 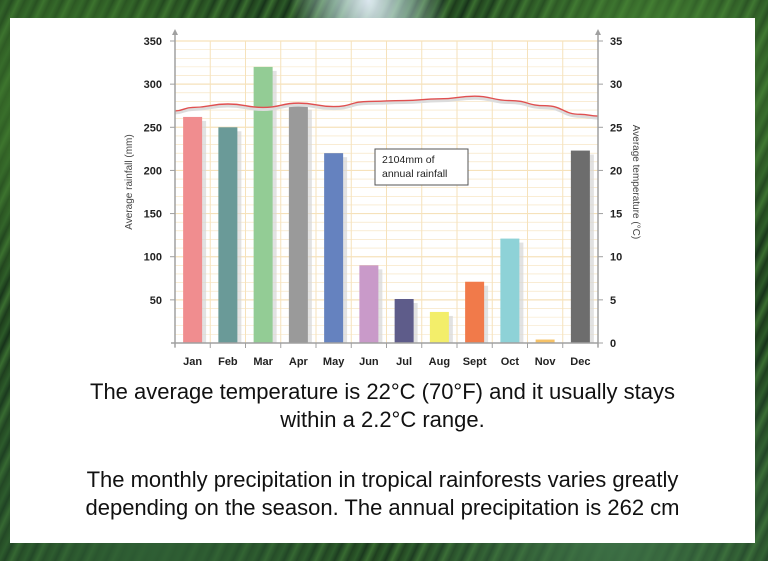 What do you see at coordinates (369, 304) in the screenshot?
I see `bar-jun` at bounding box center [369, 304].